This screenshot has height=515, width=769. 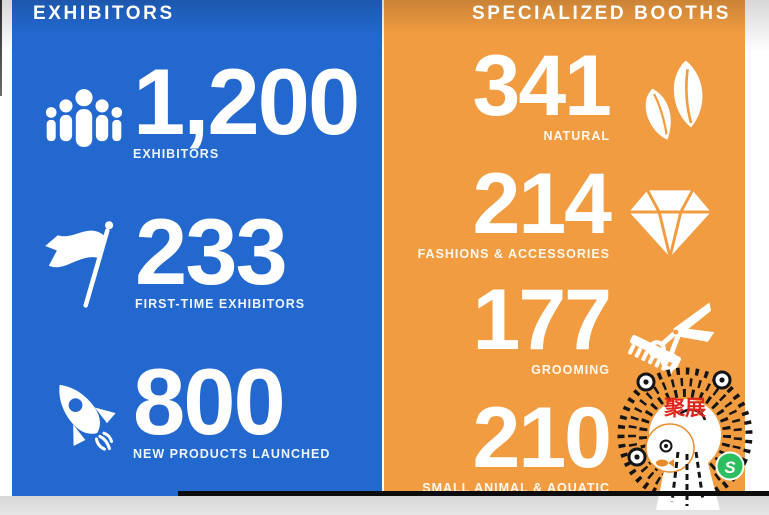 I want to click on qr-position-markers, so click(x=679, y=418).